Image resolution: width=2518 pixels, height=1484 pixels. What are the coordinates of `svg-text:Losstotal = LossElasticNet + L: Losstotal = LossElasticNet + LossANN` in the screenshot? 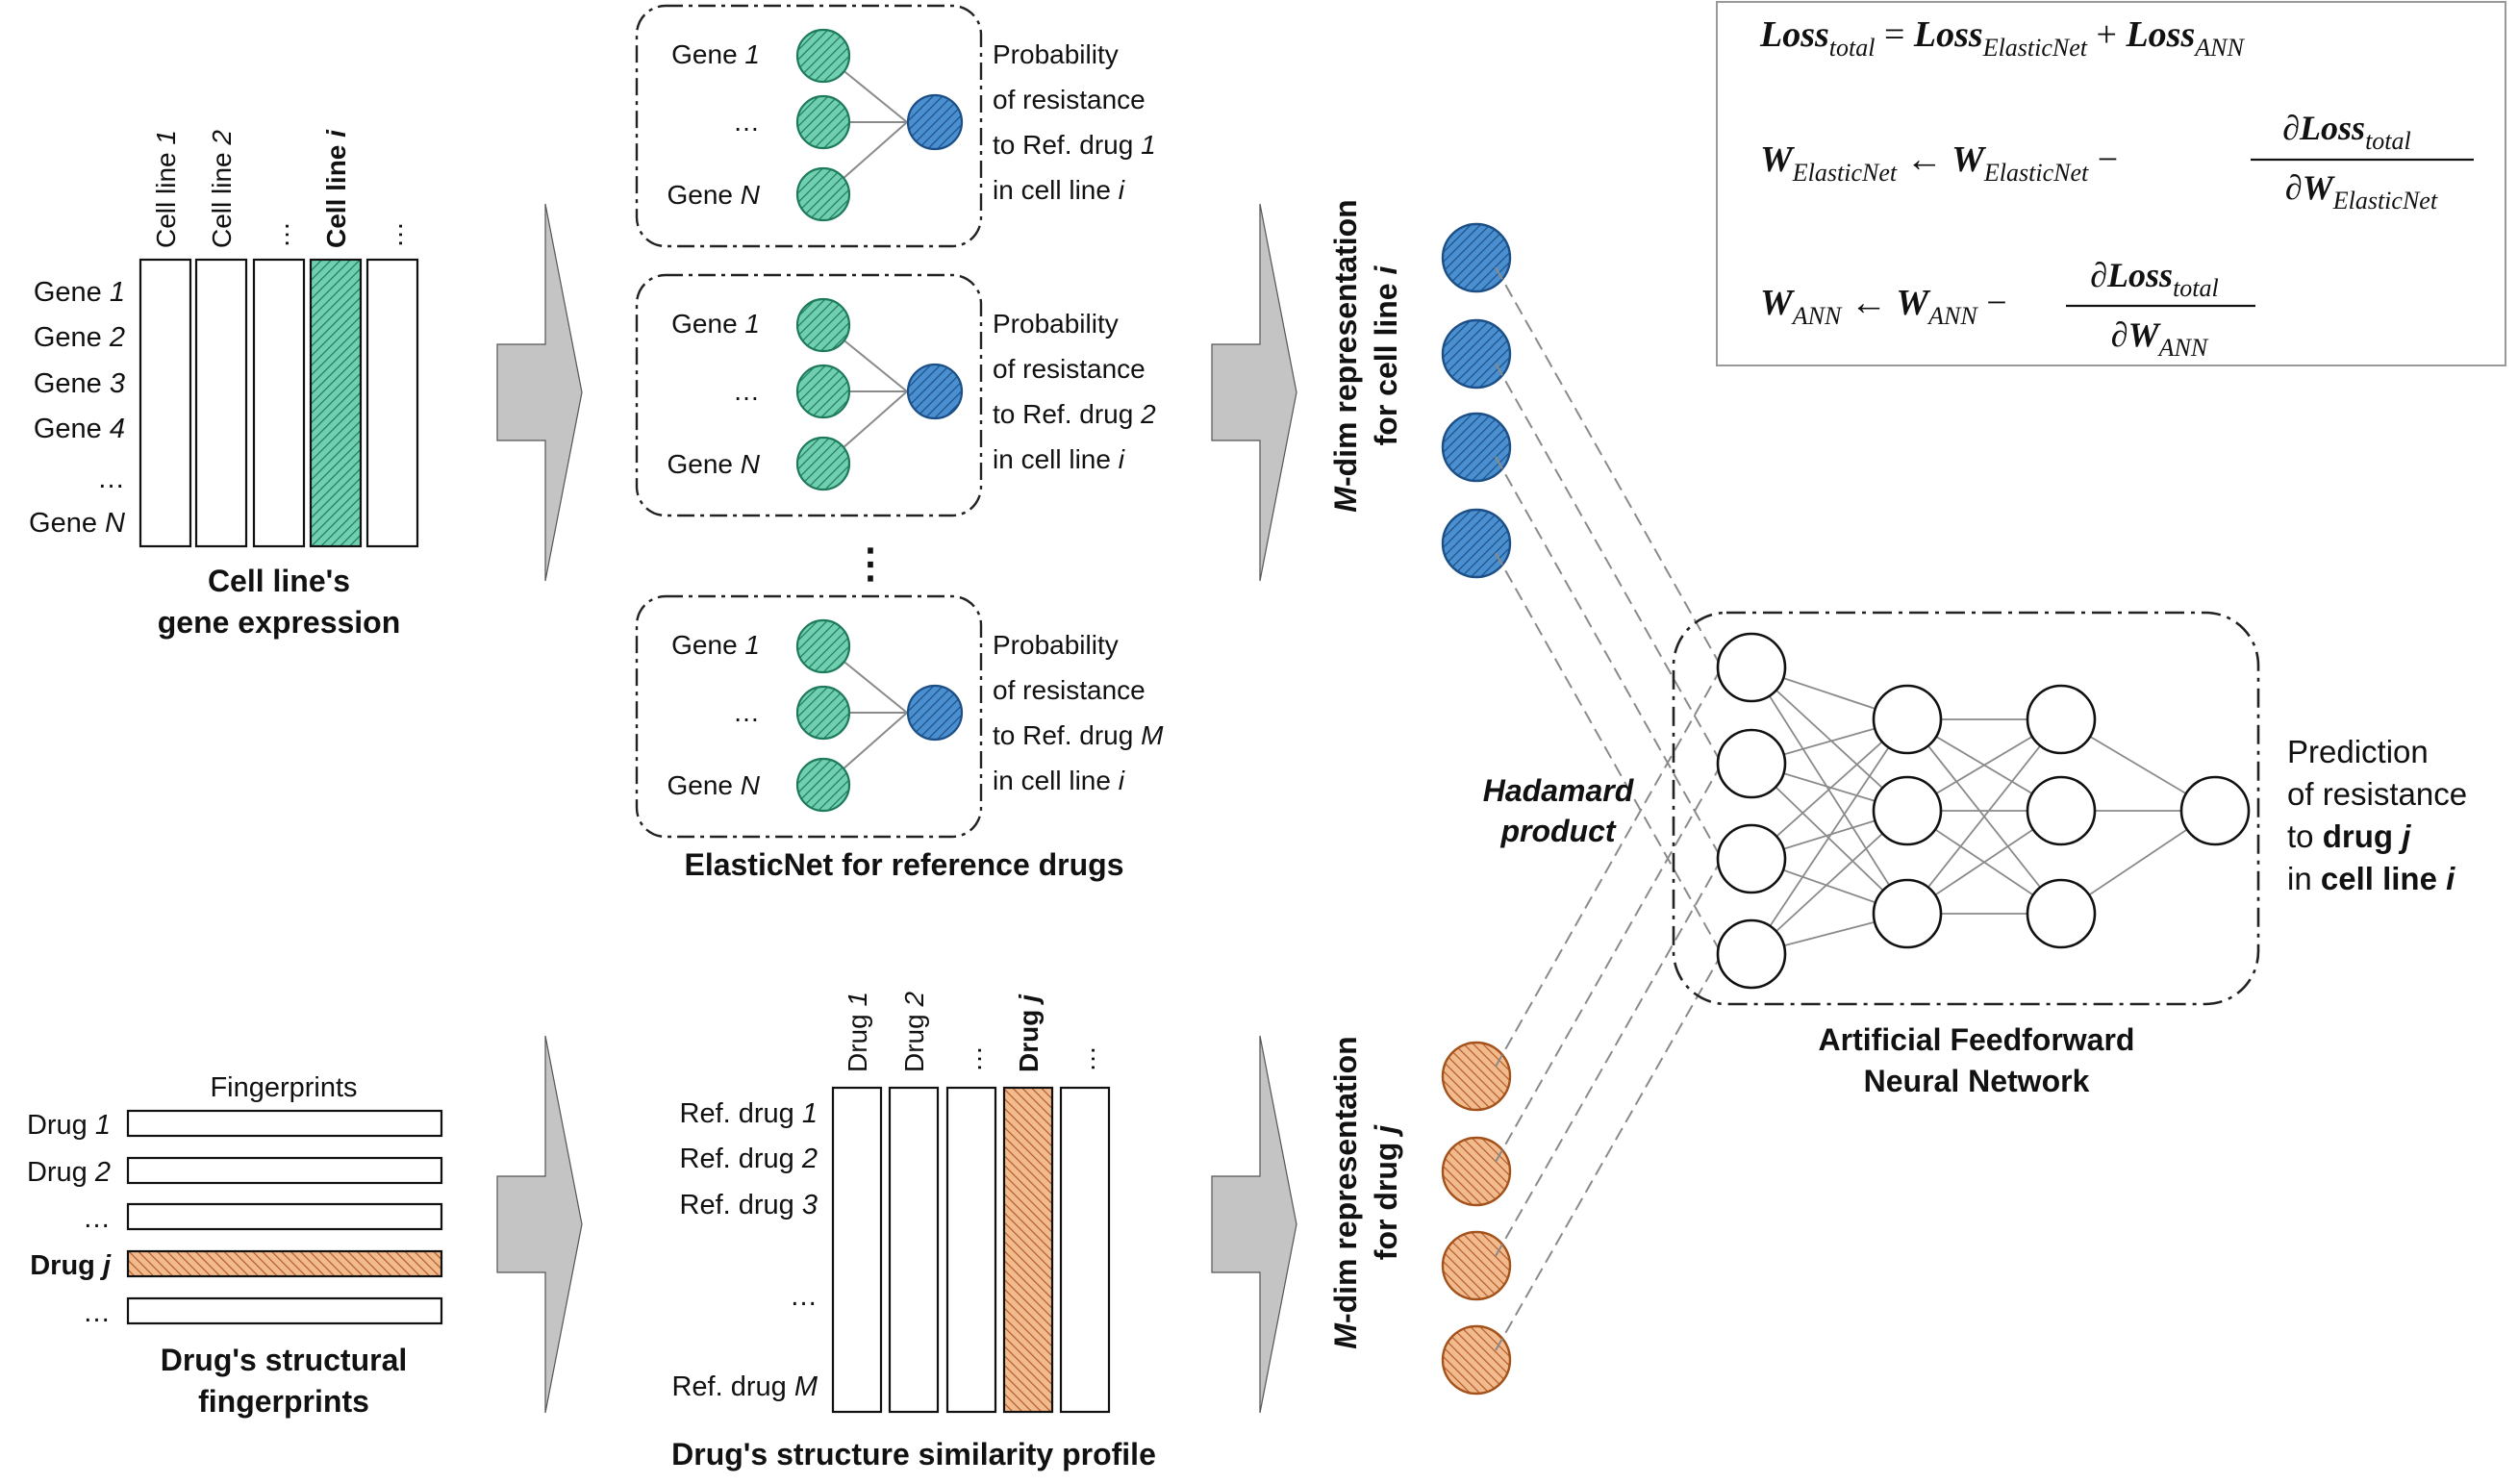 It's located at (2002, 38).